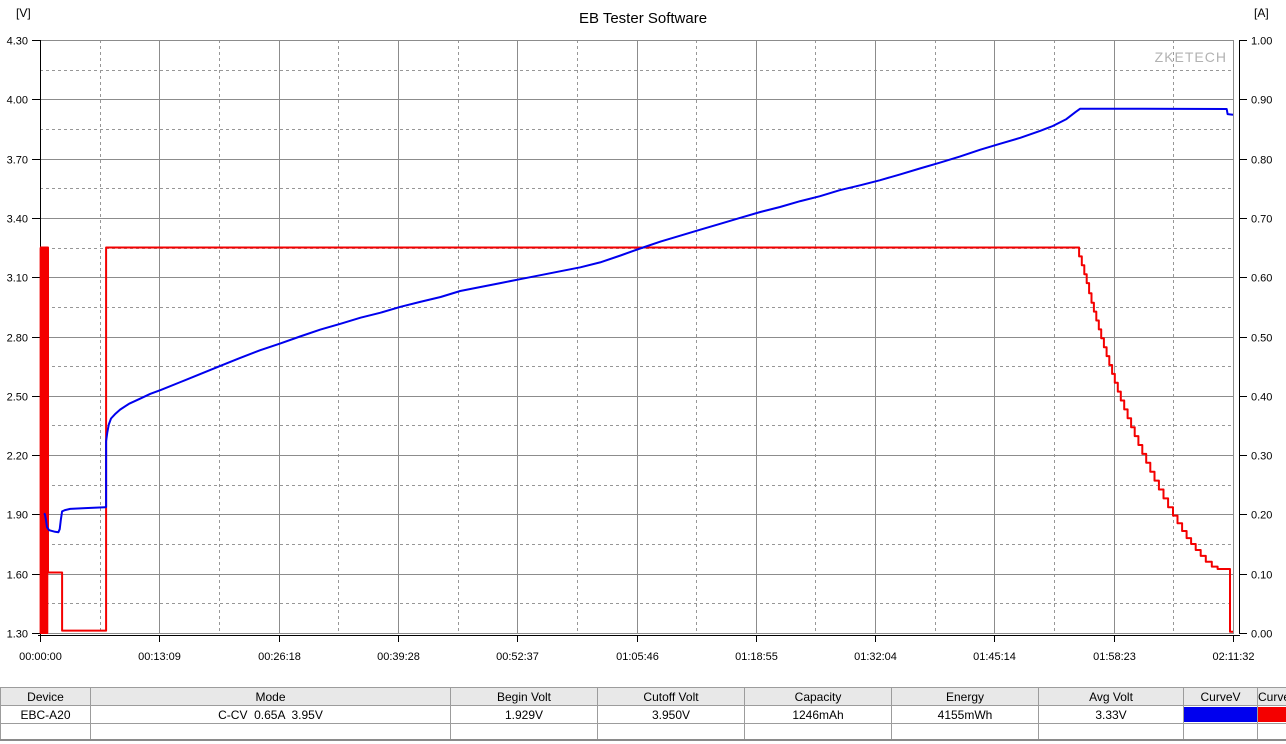 This screenshot has height=744, width=1286. What do you see at coordinates (643, 732) in the screenshot?
I see `table-empty-row` at bounding box center [643, 732].